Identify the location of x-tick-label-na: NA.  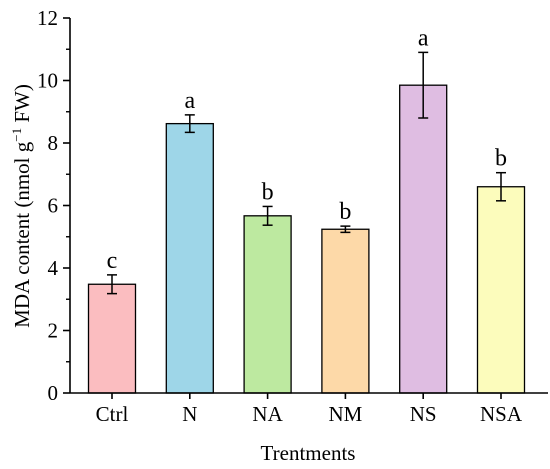
(267, 414).